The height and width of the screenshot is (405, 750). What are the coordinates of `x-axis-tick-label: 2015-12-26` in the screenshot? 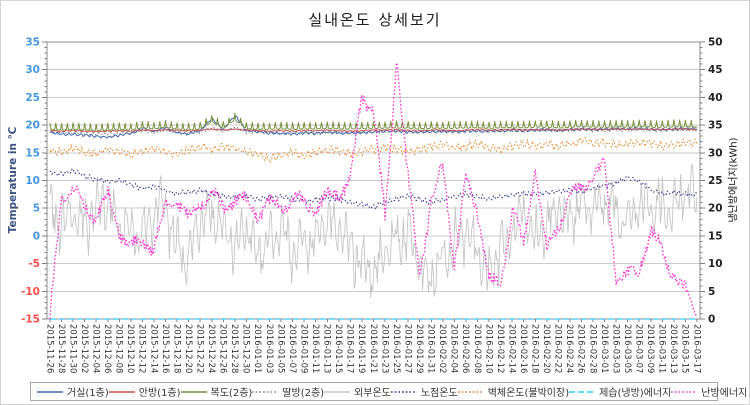 It's located at (223, 348).